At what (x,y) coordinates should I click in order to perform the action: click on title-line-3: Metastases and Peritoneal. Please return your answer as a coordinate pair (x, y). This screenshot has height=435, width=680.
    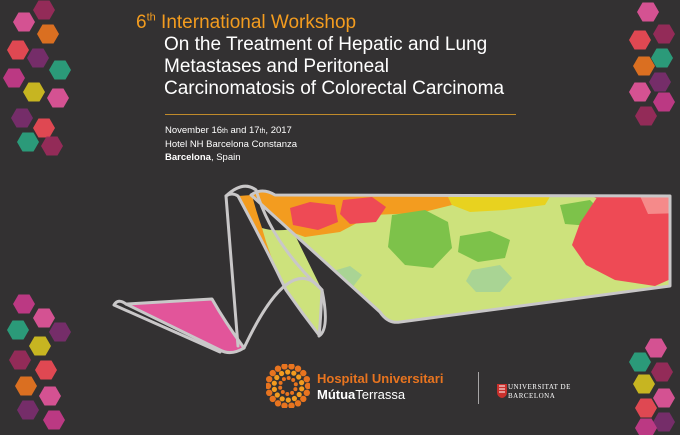
    Looking at the image, I should click on (276, 66).